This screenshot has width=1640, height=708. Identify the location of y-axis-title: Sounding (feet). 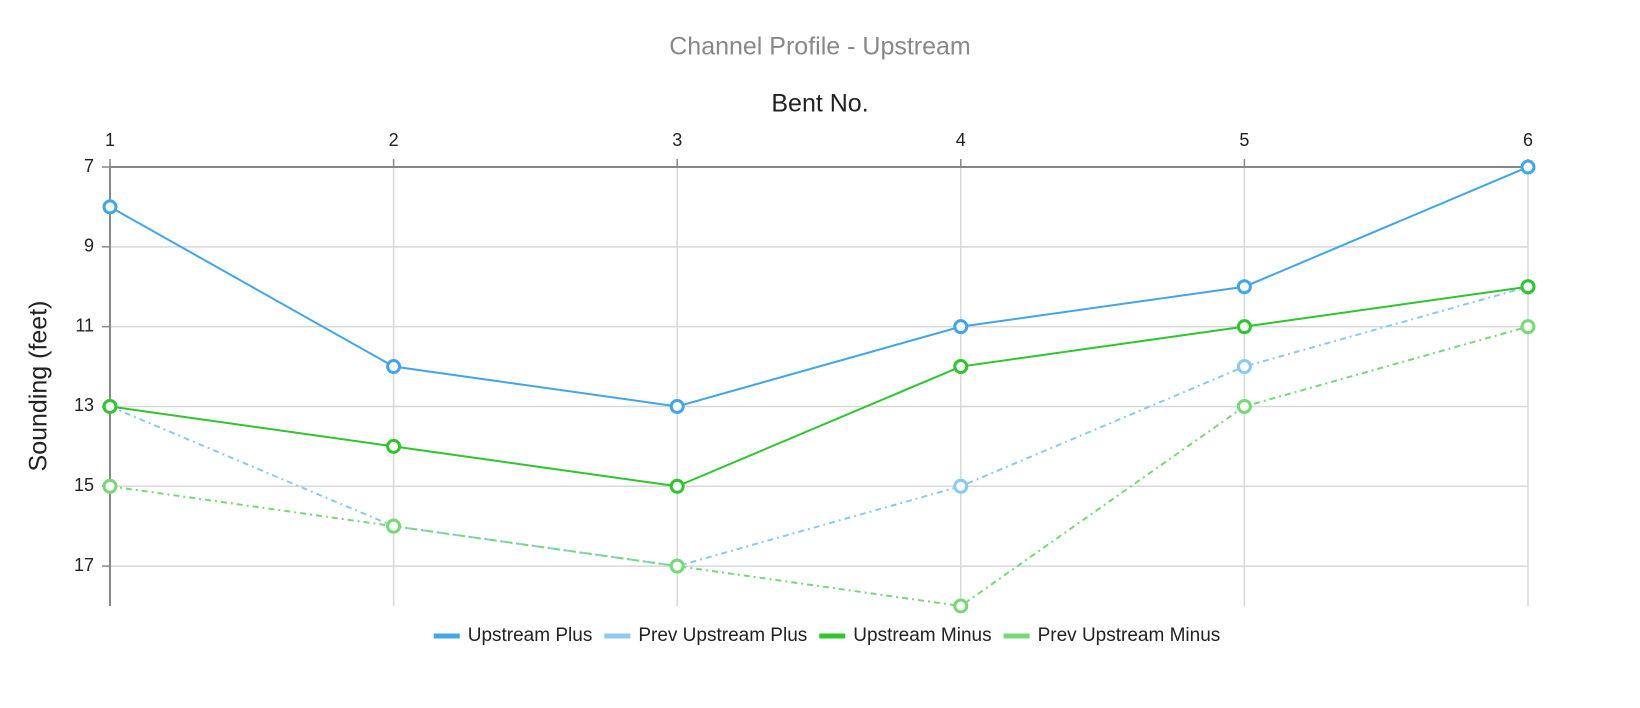
(39, 386).